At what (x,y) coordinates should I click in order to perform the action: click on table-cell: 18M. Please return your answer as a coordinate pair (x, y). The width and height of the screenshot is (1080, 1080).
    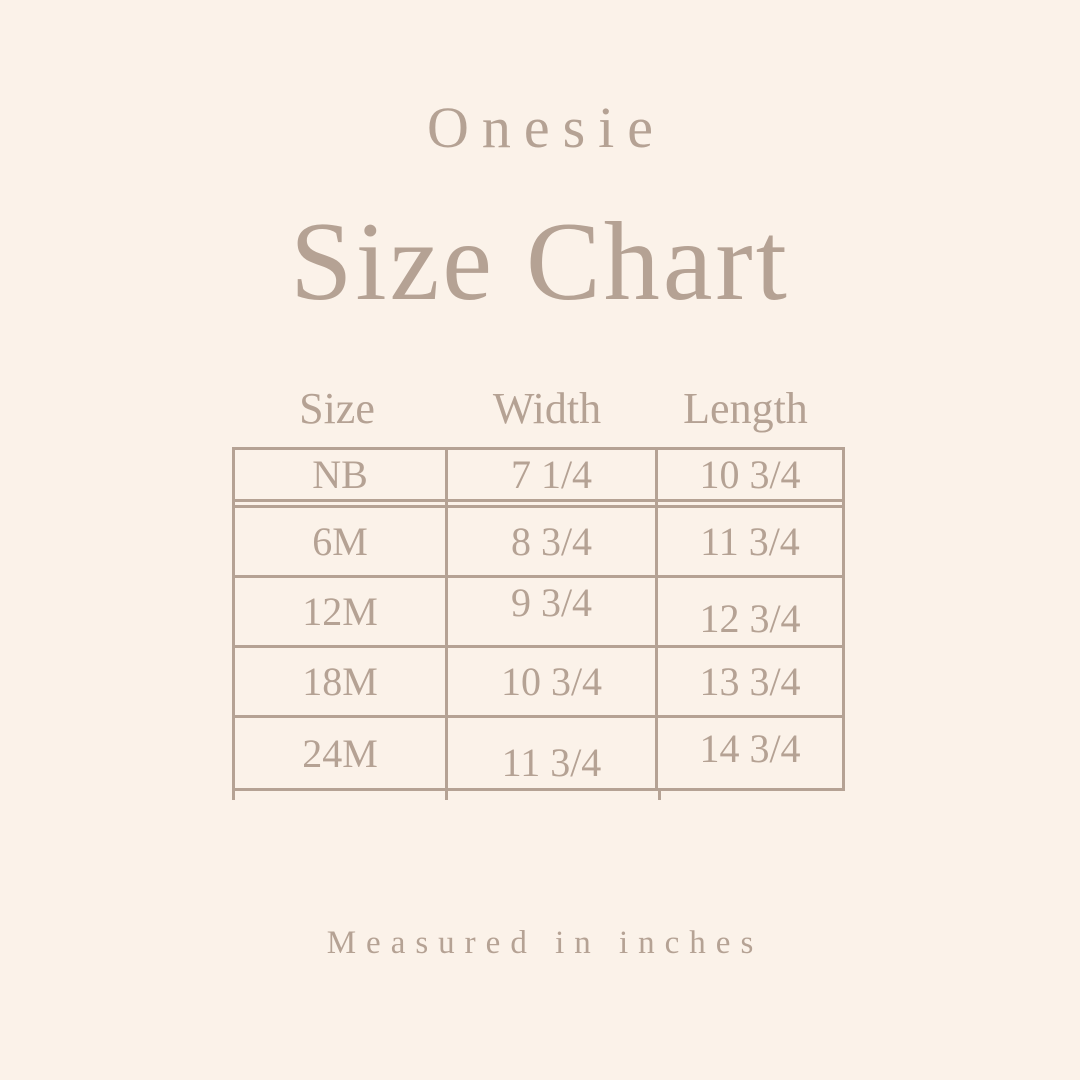
    Looking at the image, I should click on (340, 681).